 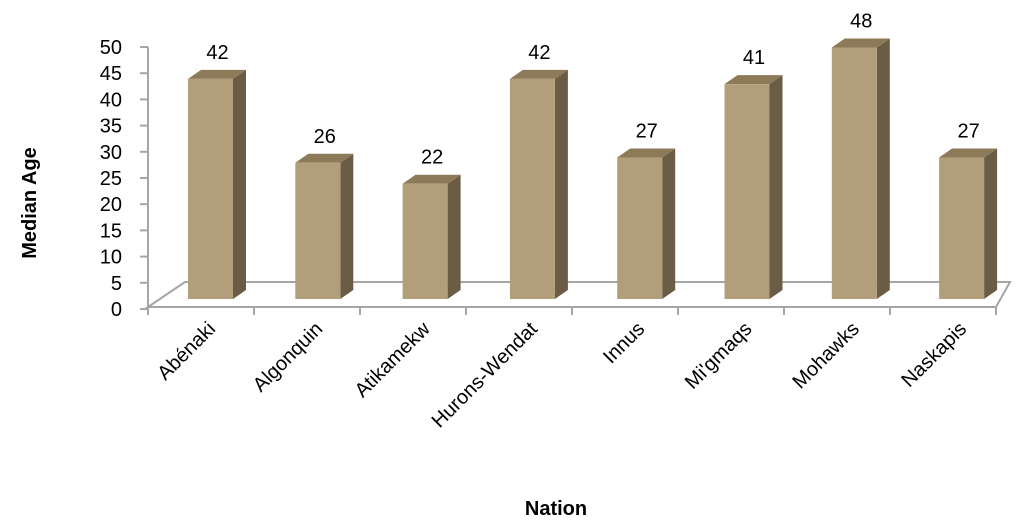 What do you see at coordinates (485, 375) in the screenshot?
I see `category-label-3: Hurons-Wendat` at bounding box center [485, 375].